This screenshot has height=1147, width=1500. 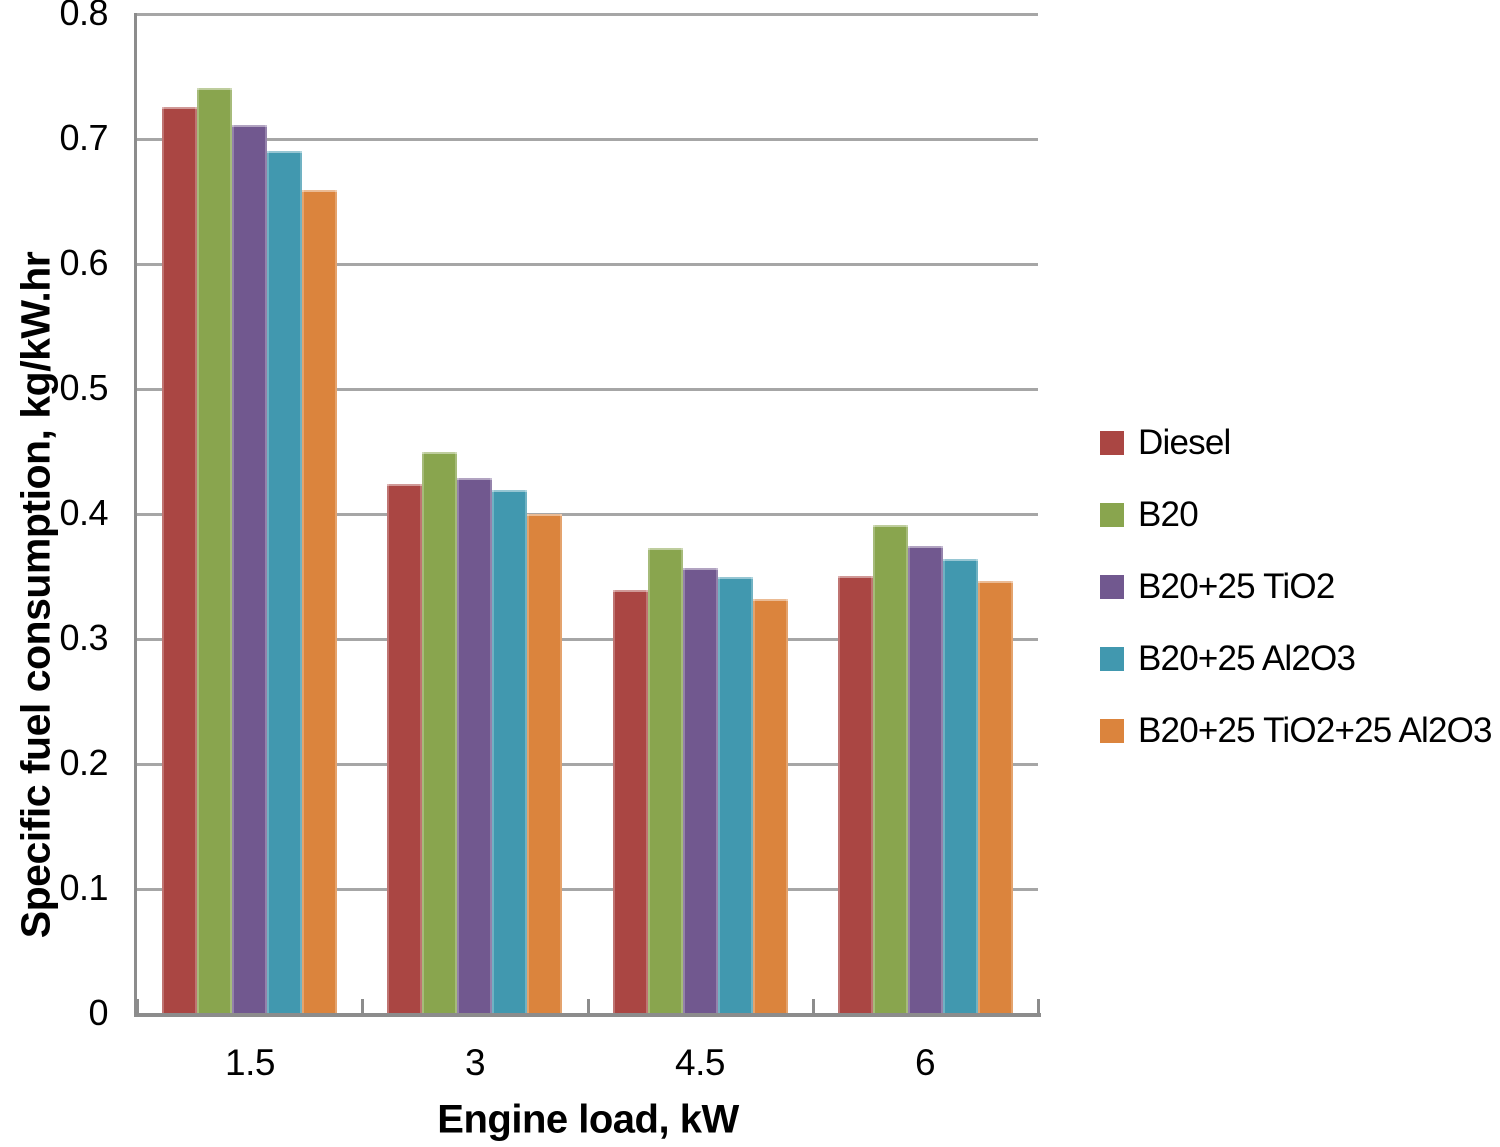 I want to click on gridline-0.3, so click(x=587, y=639).